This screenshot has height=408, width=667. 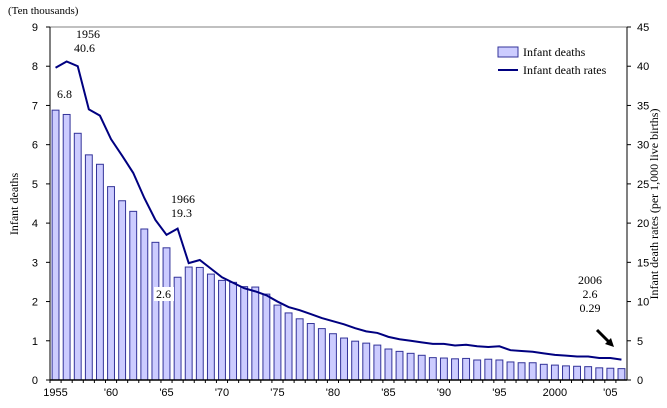 I want to click on bar-1995, so click(x=499, y=370).